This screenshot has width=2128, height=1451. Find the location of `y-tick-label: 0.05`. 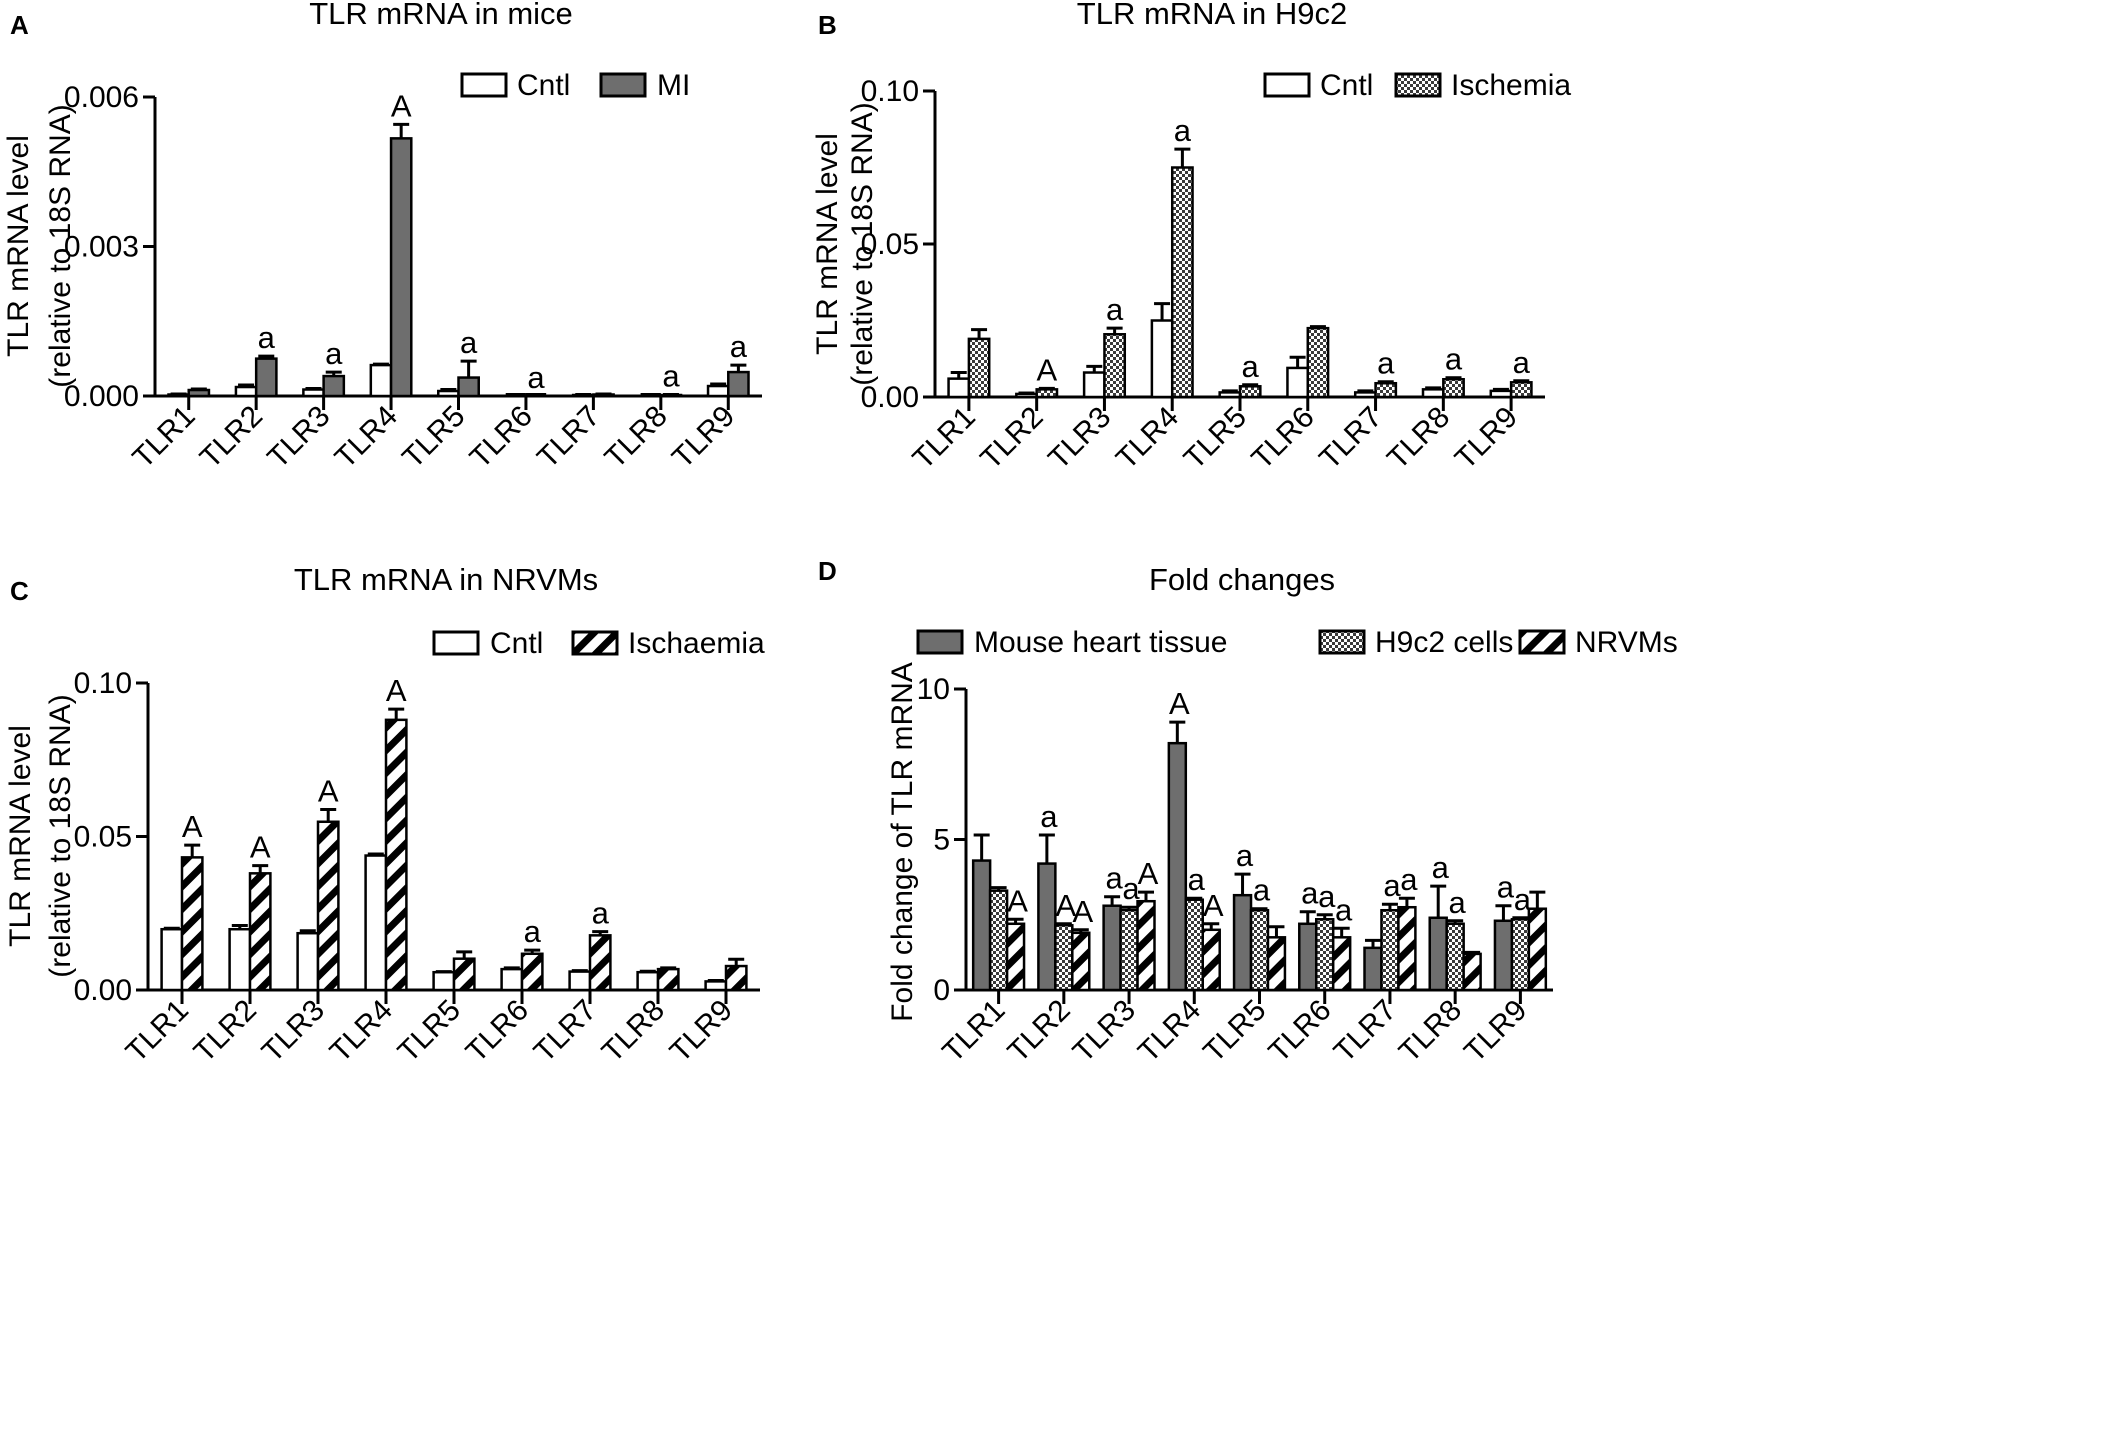

y-tick-label: 0.05 is located at coordinates (103, 837).